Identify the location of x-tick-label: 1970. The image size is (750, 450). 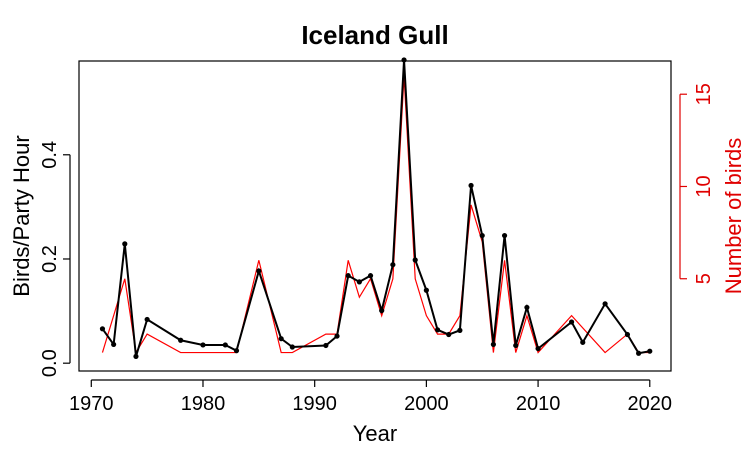
(91, 404).